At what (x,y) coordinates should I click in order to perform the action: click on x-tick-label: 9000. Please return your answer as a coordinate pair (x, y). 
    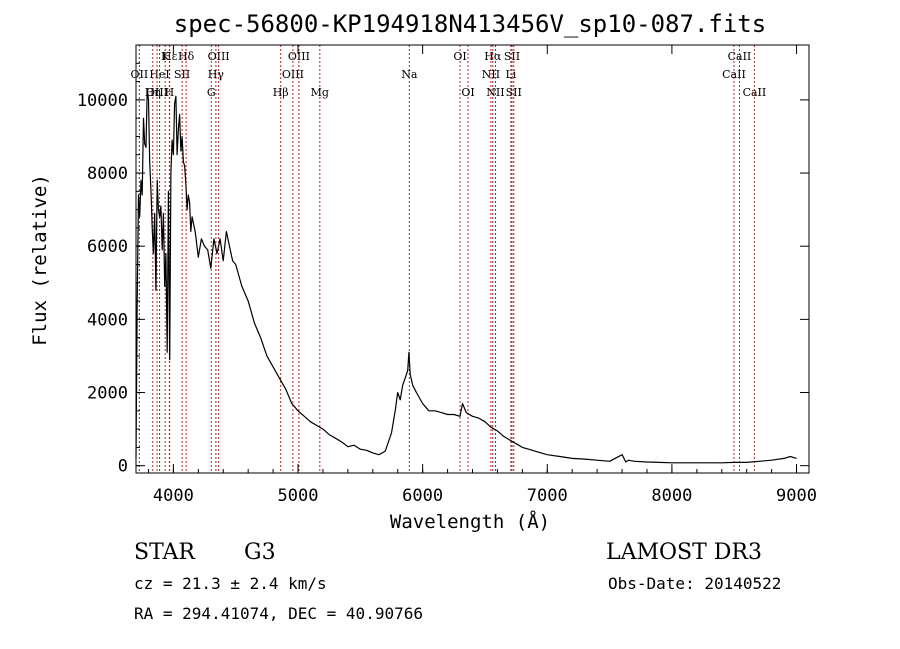
    Looking at the image, I should click on (796, 496).